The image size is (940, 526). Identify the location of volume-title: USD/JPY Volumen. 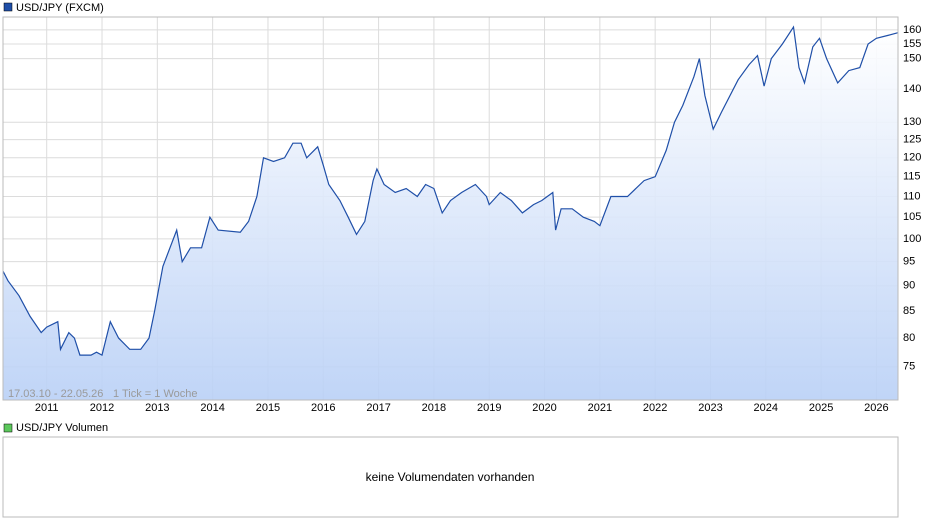
(62, 428).